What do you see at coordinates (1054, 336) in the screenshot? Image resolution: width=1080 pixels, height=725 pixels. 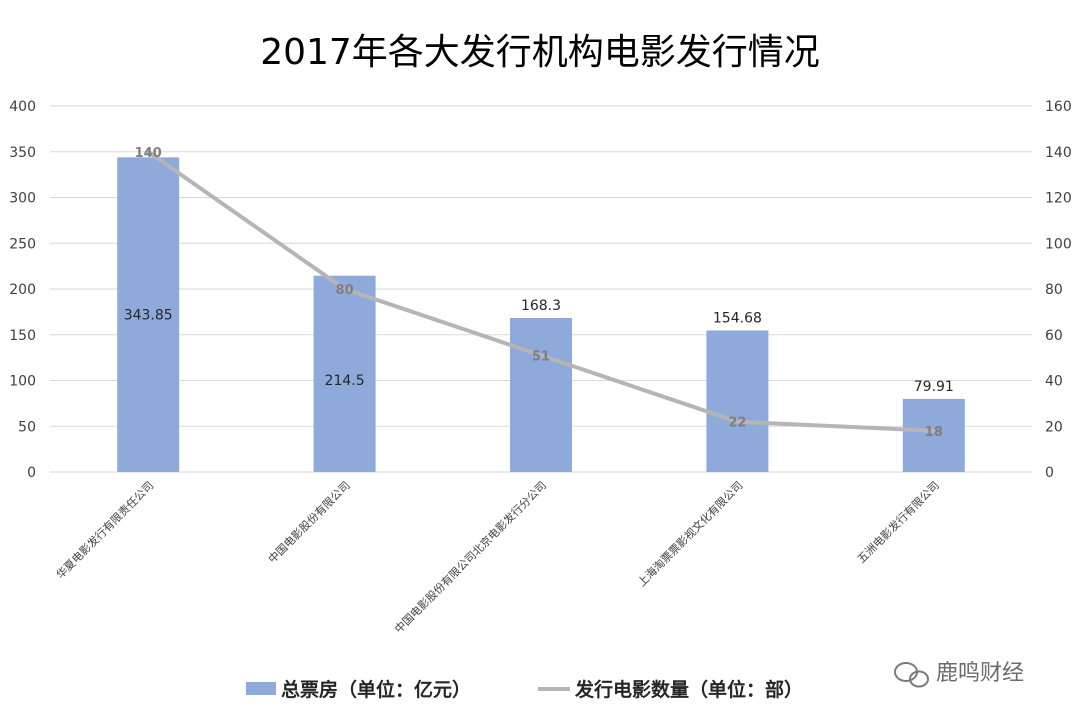 I see `right-tick-label: 60` at bounding box center [1054, 336].